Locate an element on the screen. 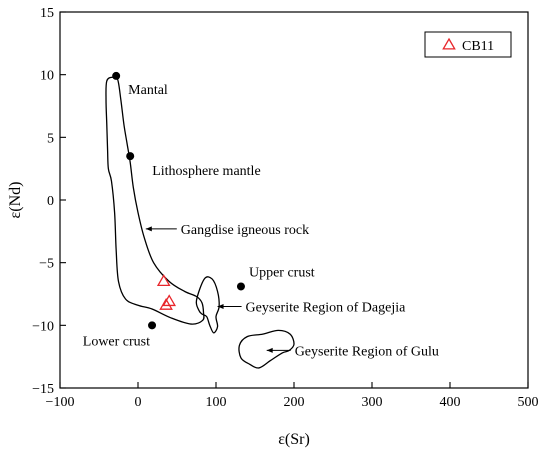  legend: CB11 is located at coordinates (468, 44).